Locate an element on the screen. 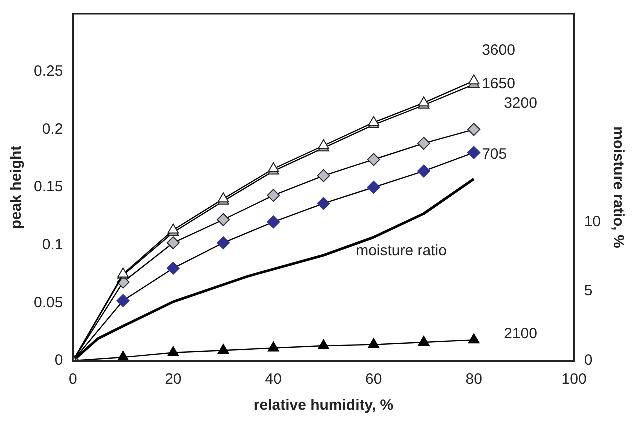 This screenshot has width=637, height=421. y-tick-label: 0.2 is located at coordinates (53, 129).